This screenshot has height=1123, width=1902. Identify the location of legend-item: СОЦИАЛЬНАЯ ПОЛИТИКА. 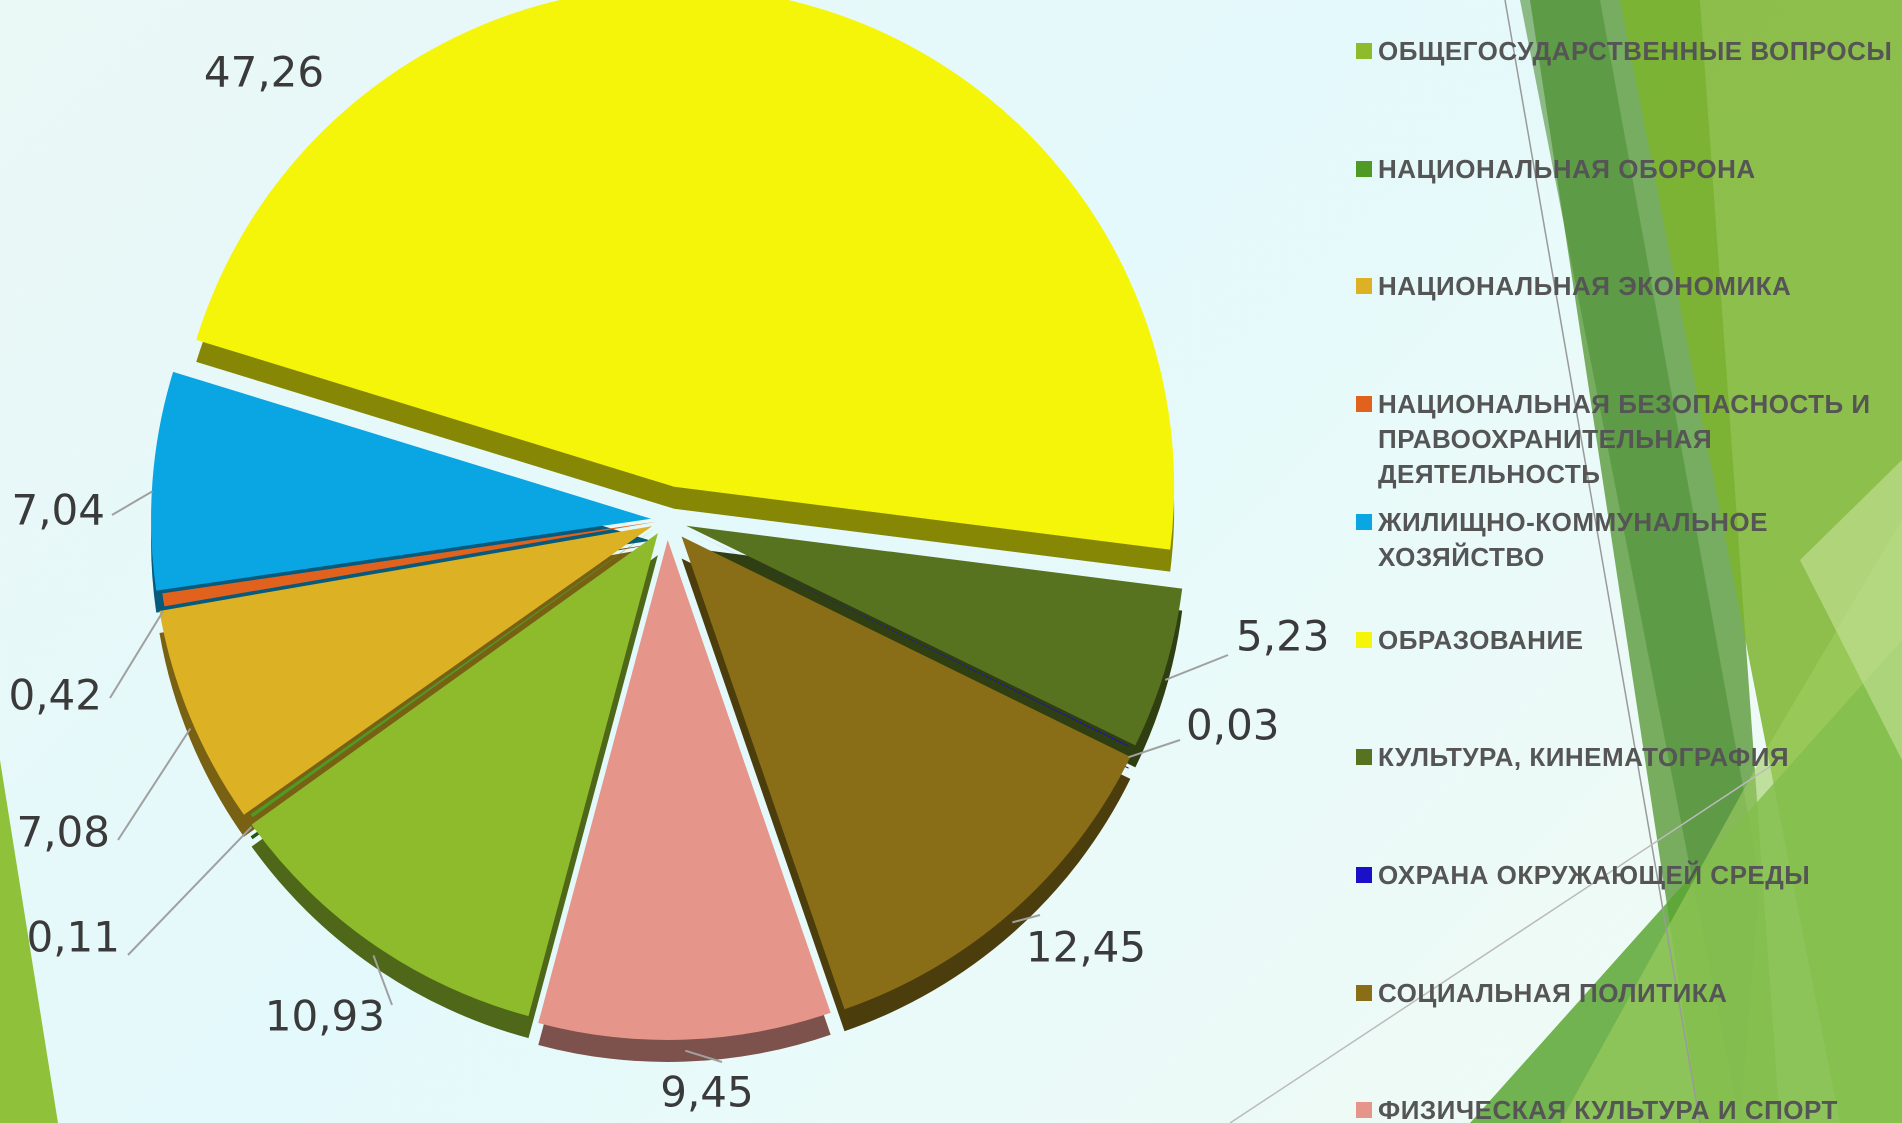
(1629, 993).